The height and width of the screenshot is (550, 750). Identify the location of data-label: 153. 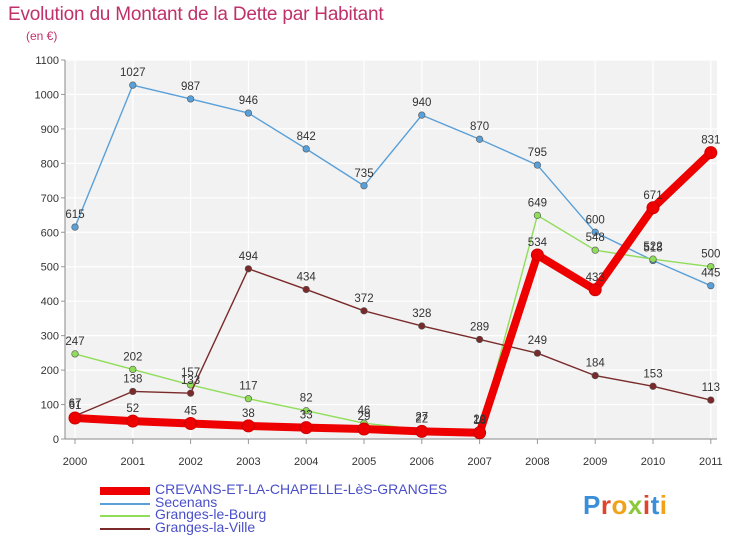
(652, 374).